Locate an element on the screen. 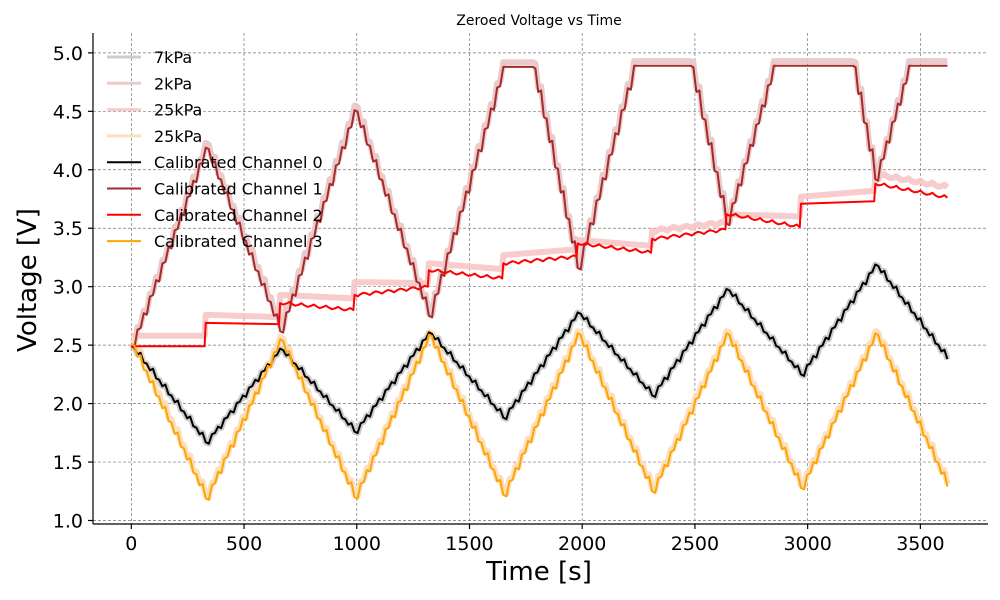 Image resolution: width=1000 pixels, height=600 pixels. y-tick-label: 2.0 is located at coordinates (68, 405).